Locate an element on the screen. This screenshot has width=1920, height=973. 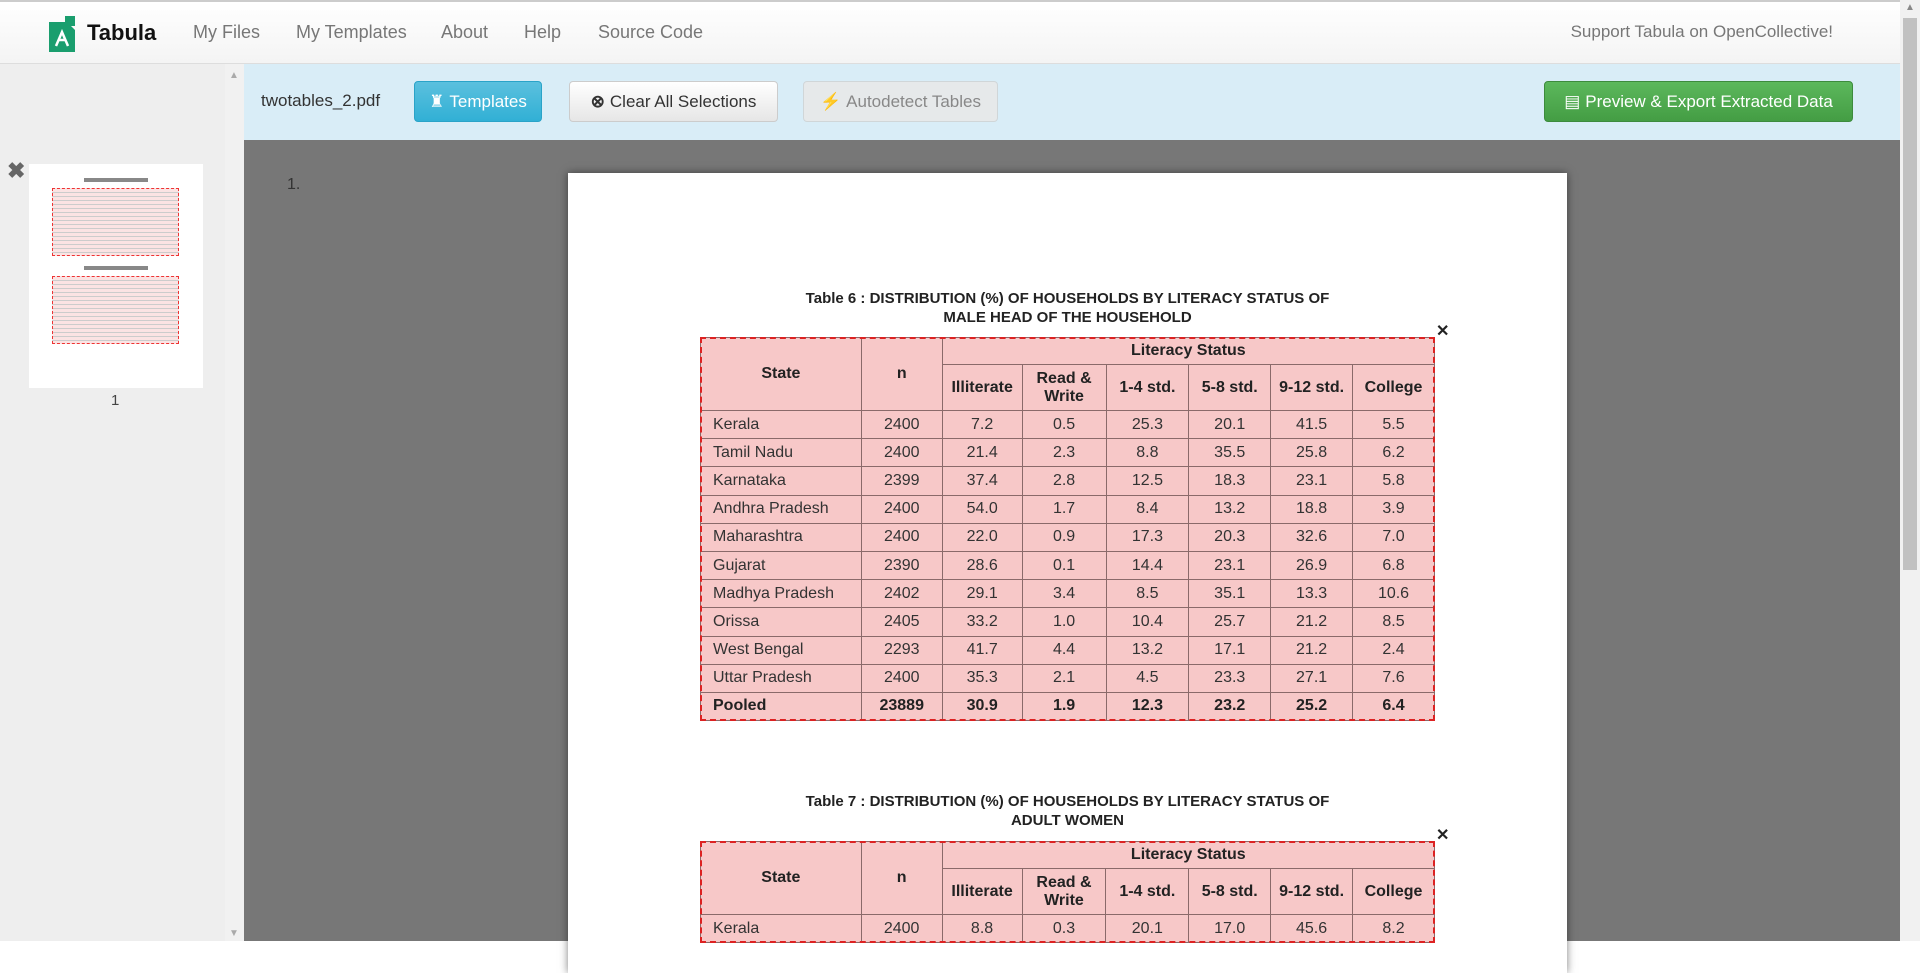
table-cell: 30.9 is located at coordinates (982, 706).